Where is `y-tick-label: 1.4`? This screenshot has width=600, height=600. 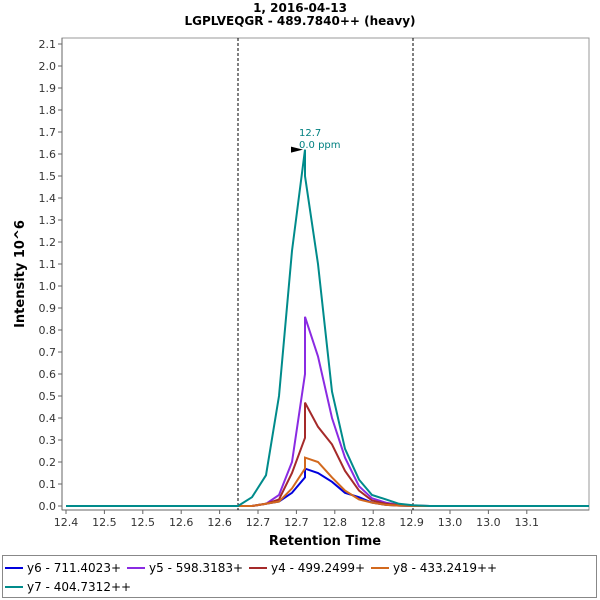 y-tick-label: 1.4 is located at coordinates (48, 198).